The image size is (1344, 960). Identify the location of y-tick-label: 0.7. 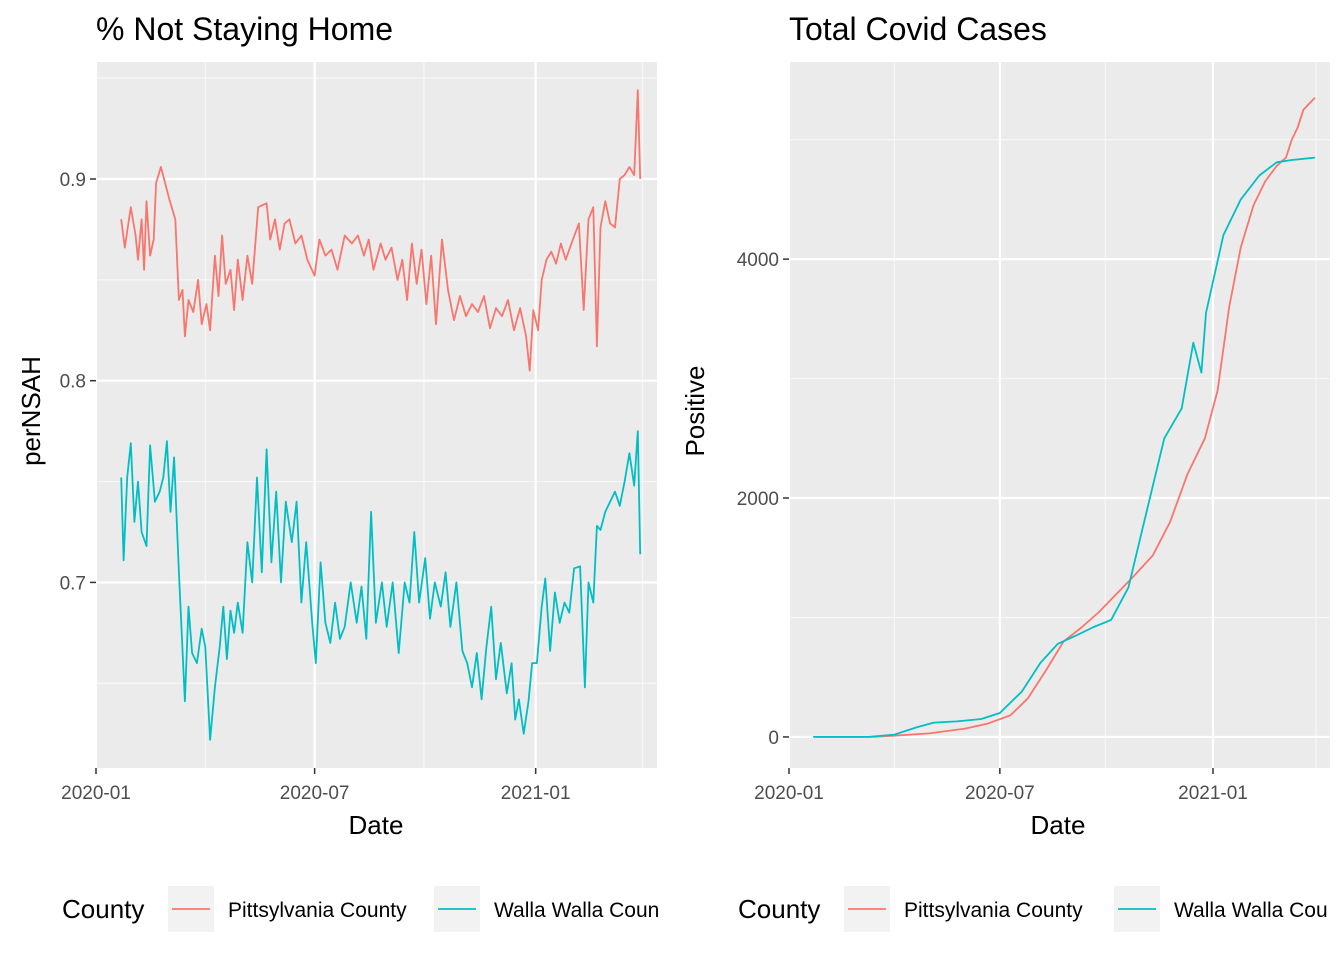
(73, 583).